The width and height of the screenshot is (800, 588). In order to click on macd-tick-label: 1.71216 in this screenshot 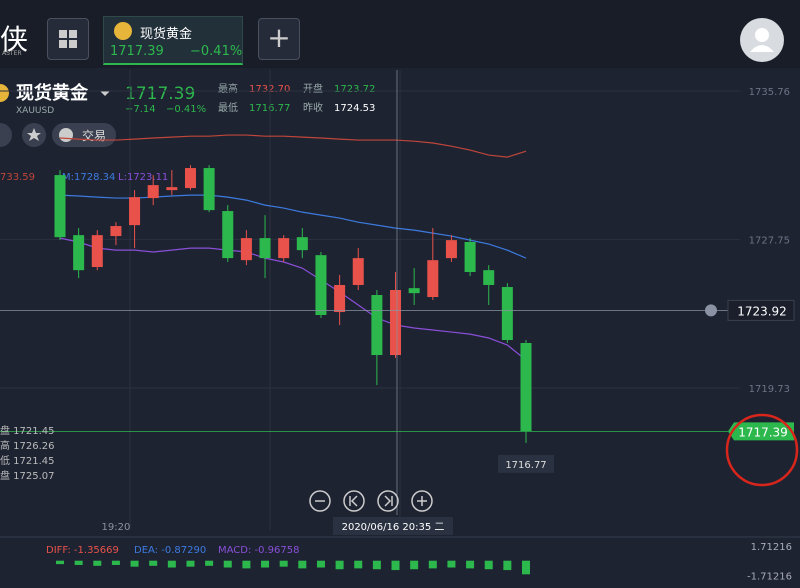, I will do `click(771, 547)`.